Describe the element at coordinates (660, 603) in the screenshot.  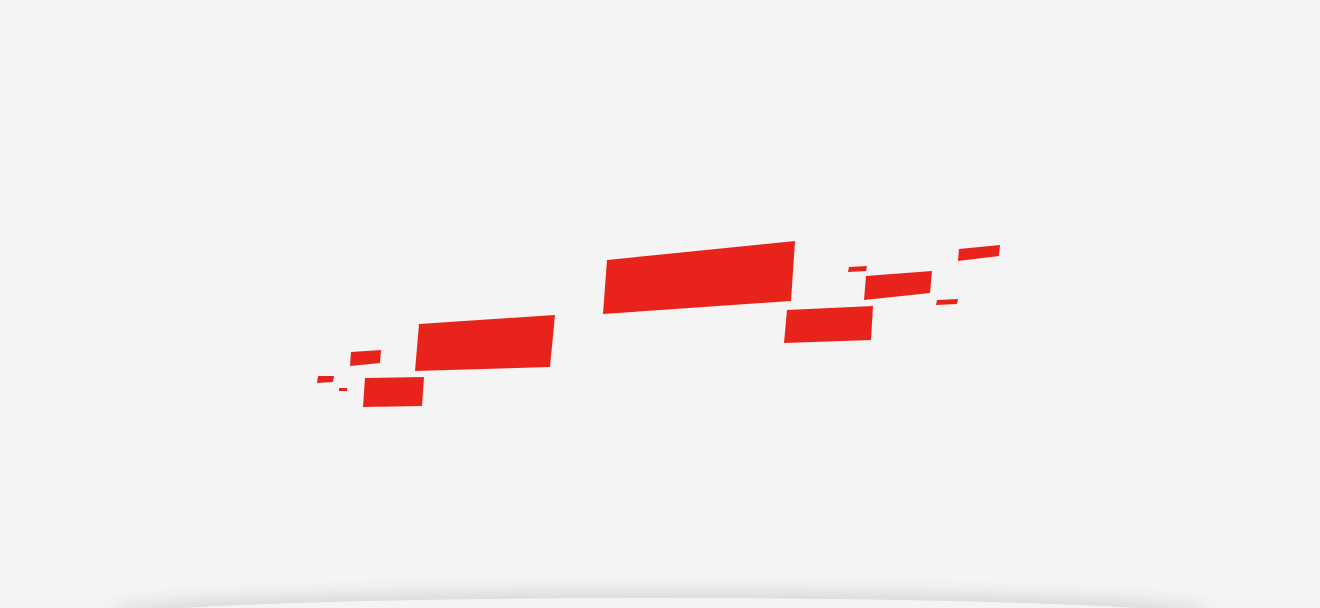
I see `bottom-panel-shadow` at that location.